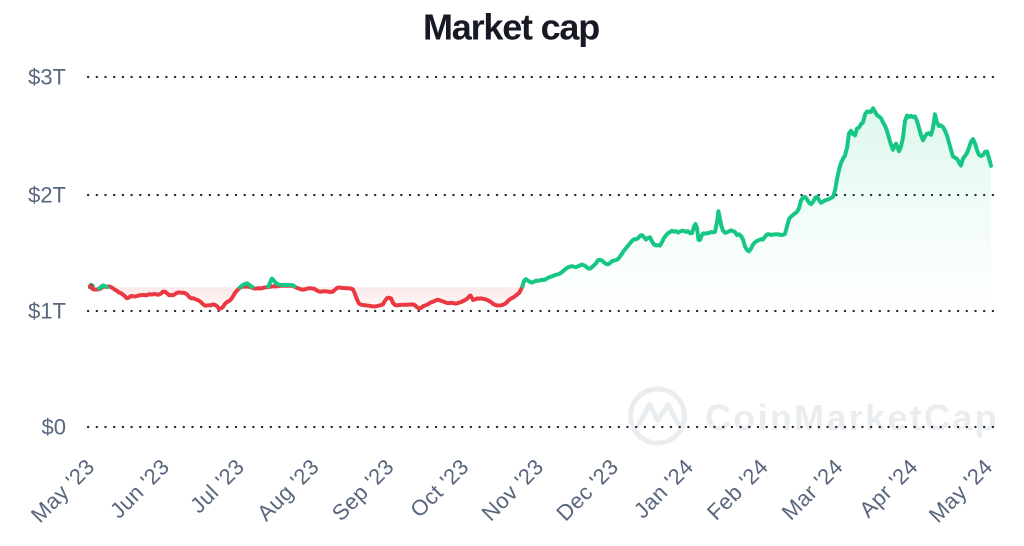 This screenshot has height=546, width=1024. Describe the element at coordinates (363, 490) in the screenshot. I see `svg-text: Sep '23` at that location.